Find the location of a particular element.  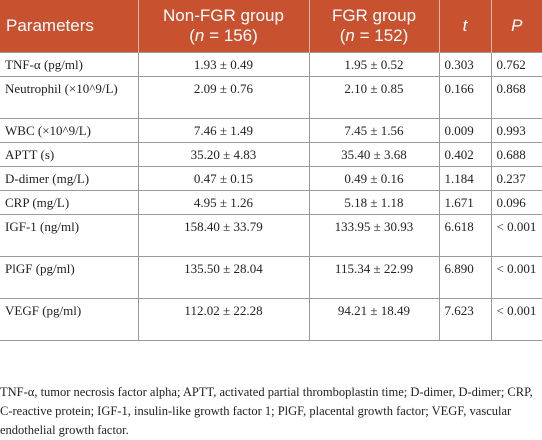

cell-parameter: WBC (×10^9/L) is located at coordinates (69, 130).